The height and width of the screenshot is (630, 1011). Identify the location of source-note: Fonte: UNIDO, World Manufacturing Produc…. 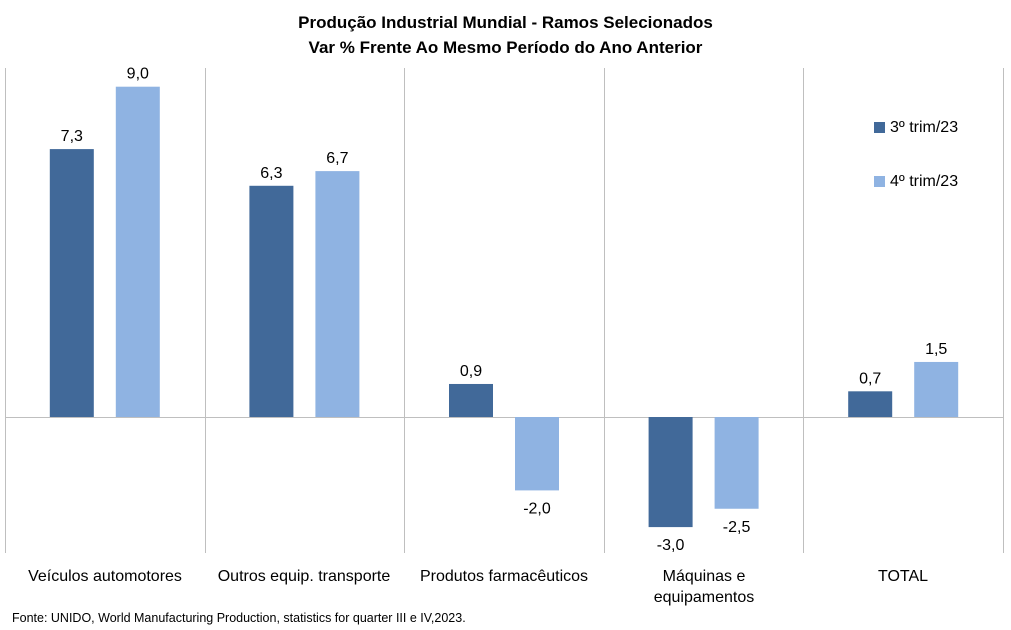
(239, 618).